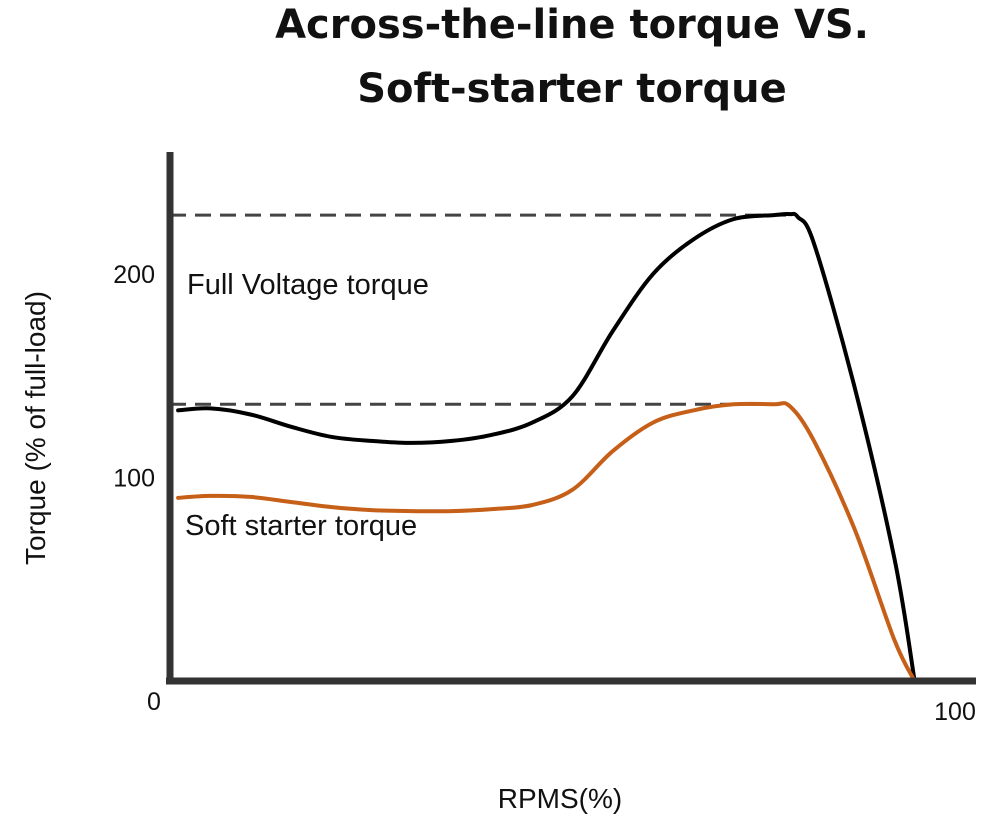  What do you see at coordinates (134, 275) in the screenshot?
I see `y-tick-label-200: 200` at bounding box center [134, 275].